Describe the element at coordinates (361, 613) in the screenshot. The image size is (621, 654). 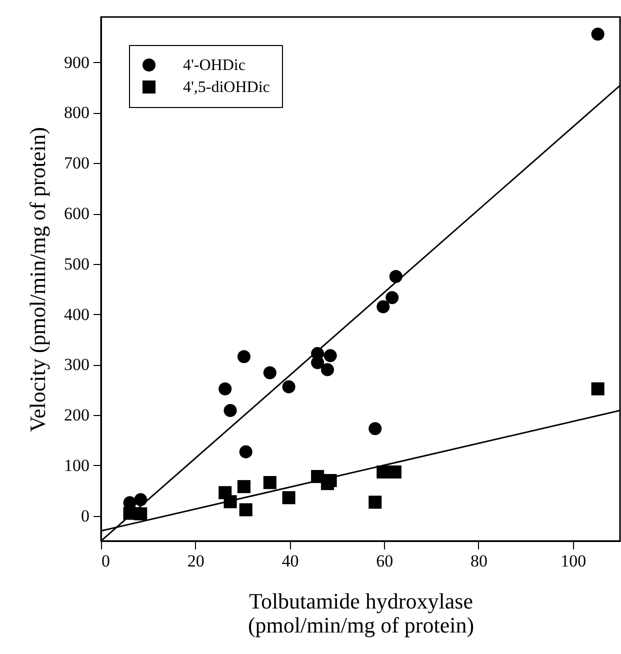
I see `x-axis-title: Tolbutamide hydroxylase (pmol/min/mg of protein)` at that location.